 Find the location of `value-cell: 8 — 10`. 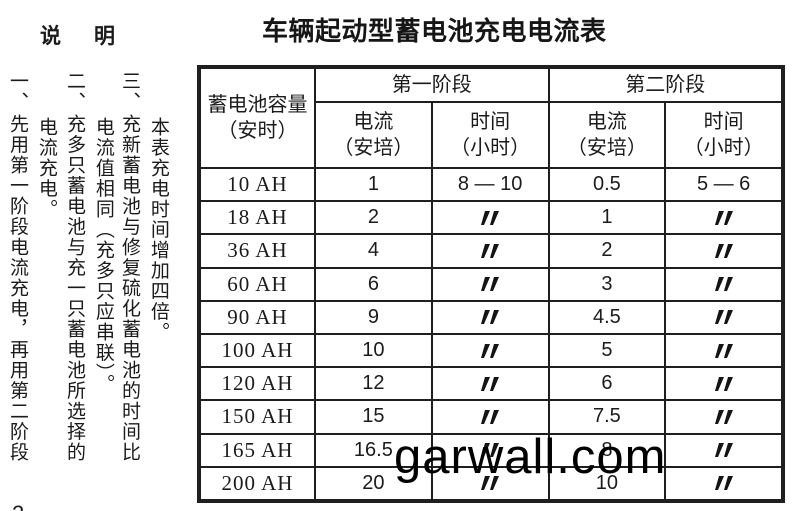

value-cell: 8 — 10 is located at coordinates (490, 185).